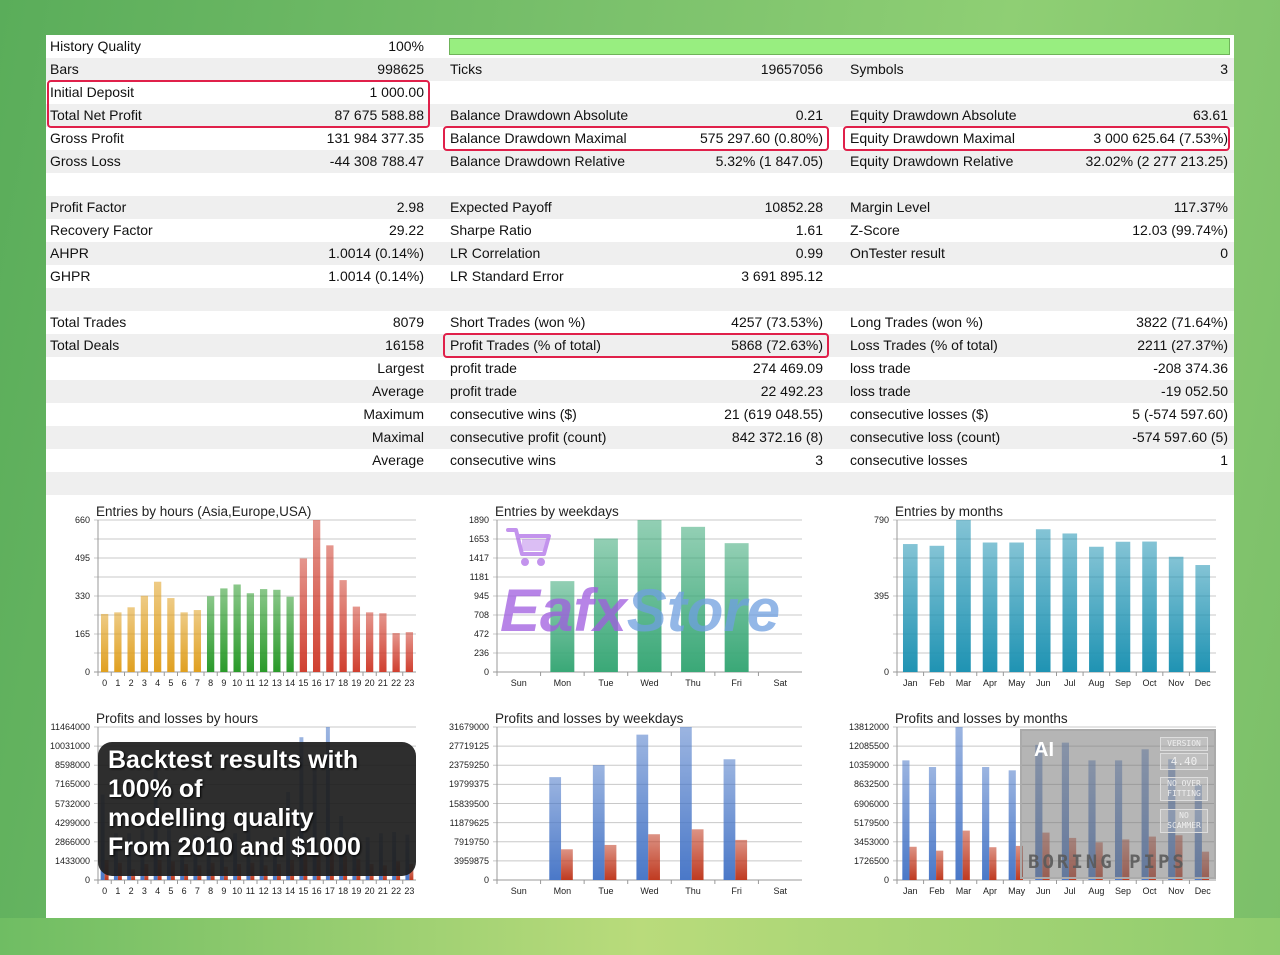 The image size is (1280, 955). I want to click on badge-brand: BORING PIPS, so click(1107, 862).